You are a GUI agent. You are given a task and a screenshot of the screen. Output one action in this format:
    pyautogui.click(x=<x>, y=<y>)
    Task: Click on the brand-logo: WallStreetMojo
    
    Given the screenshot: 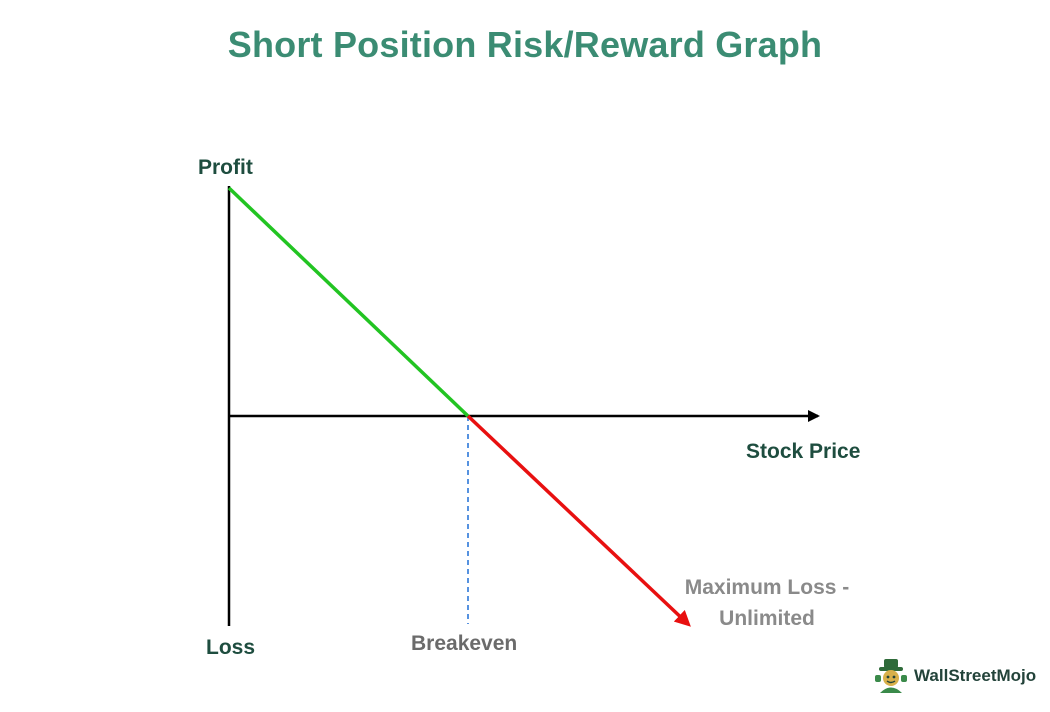 What is the action you would take?
    pyautogui.click(x=955, y=676)
    